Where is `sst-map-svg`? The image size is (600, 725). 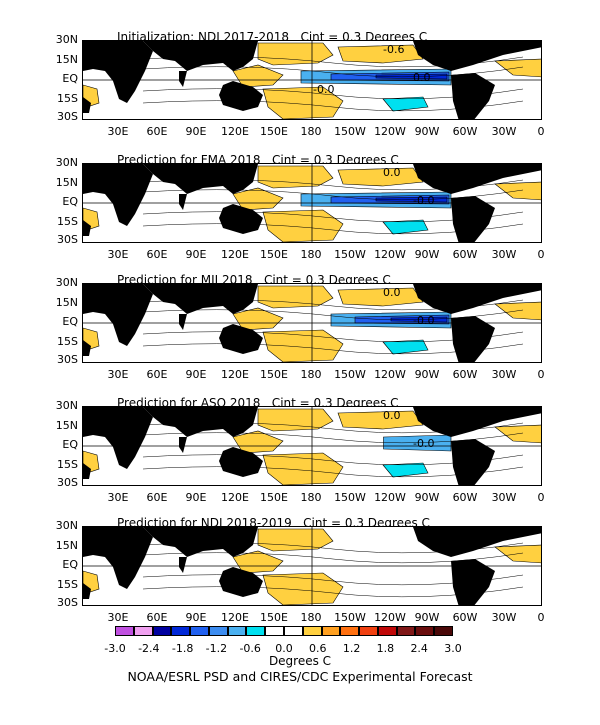 sst-map-svg is located at coordinates (312, 566).